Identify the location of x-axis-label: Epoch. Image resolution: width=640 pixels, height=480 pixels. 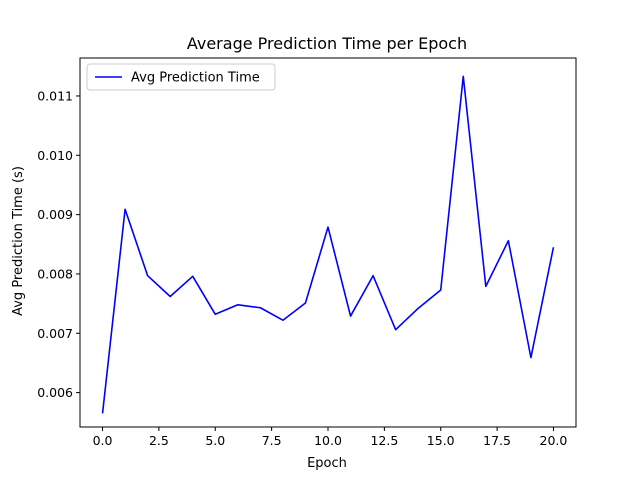
(327, 463).